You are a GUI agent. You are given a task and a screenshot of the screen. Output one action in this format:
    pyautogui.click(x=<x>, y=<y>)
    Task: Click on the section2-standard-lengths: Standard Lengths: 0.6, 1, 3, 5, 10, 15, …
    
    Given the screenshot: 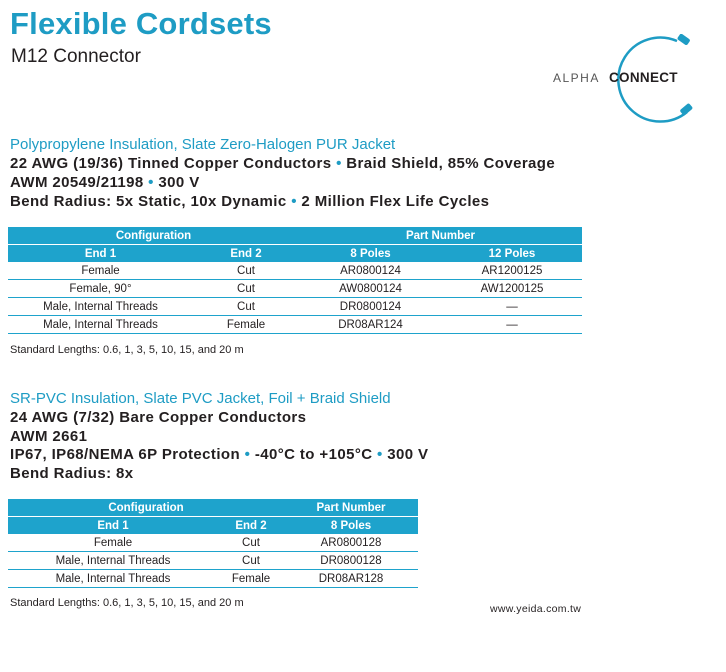 What is the action you would take?
    pyautogui.click(x=127, y=603)
    